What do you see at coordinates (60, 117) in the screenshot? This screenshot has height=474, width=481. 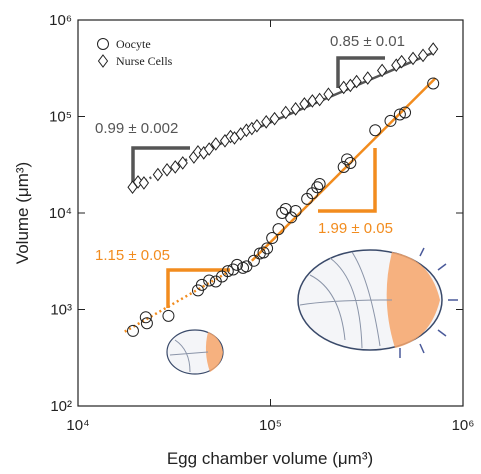 I see `y-tick-label: 10⁵` at bounding box center [60, 117].